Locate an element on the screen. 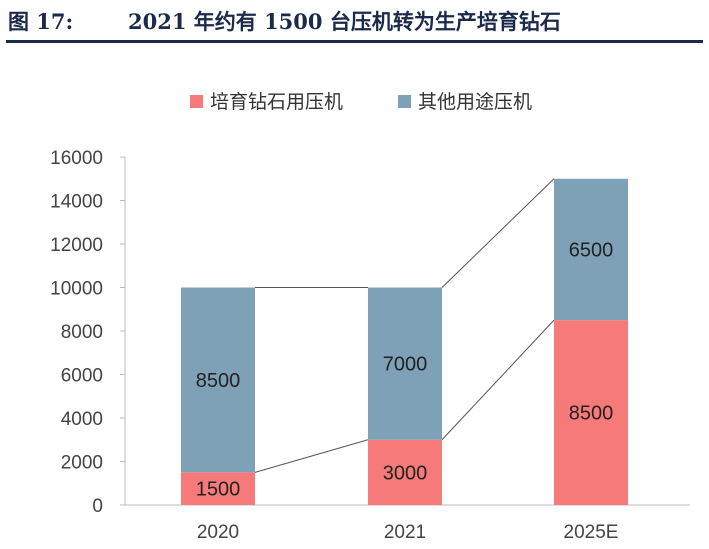  legend-label-2: 其他用途压机 is located at coordinates (475, 102).